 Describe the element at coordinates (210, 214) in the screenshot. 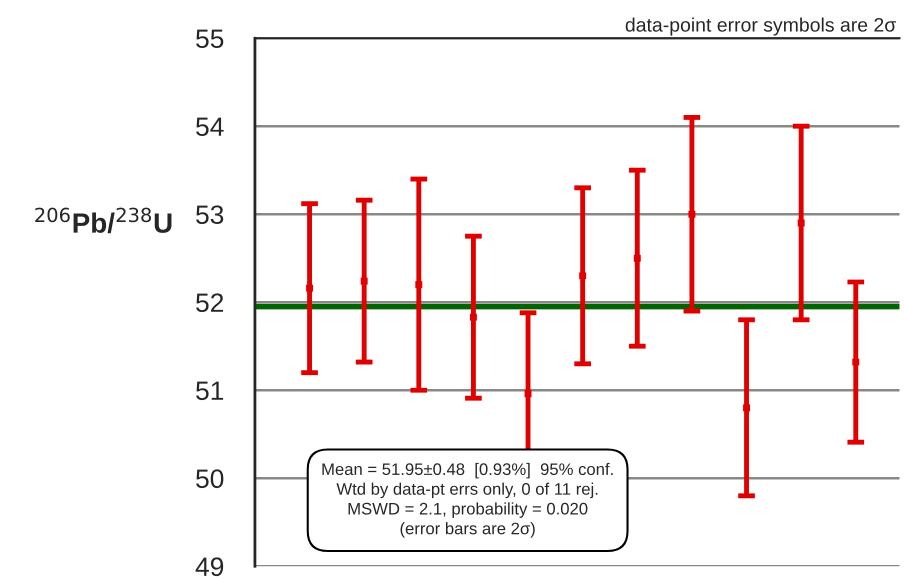

I see `y-tick-label: 53` at that location.